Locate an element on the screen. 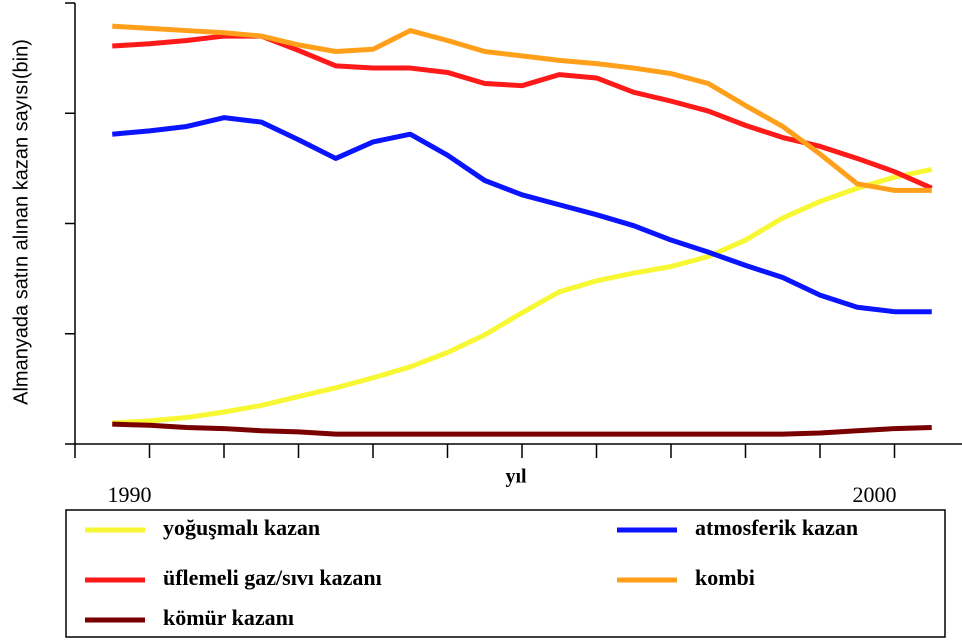 This screenshot has height=643, width=962. x-axis-label: yıl is located at coordinates (516, 477).